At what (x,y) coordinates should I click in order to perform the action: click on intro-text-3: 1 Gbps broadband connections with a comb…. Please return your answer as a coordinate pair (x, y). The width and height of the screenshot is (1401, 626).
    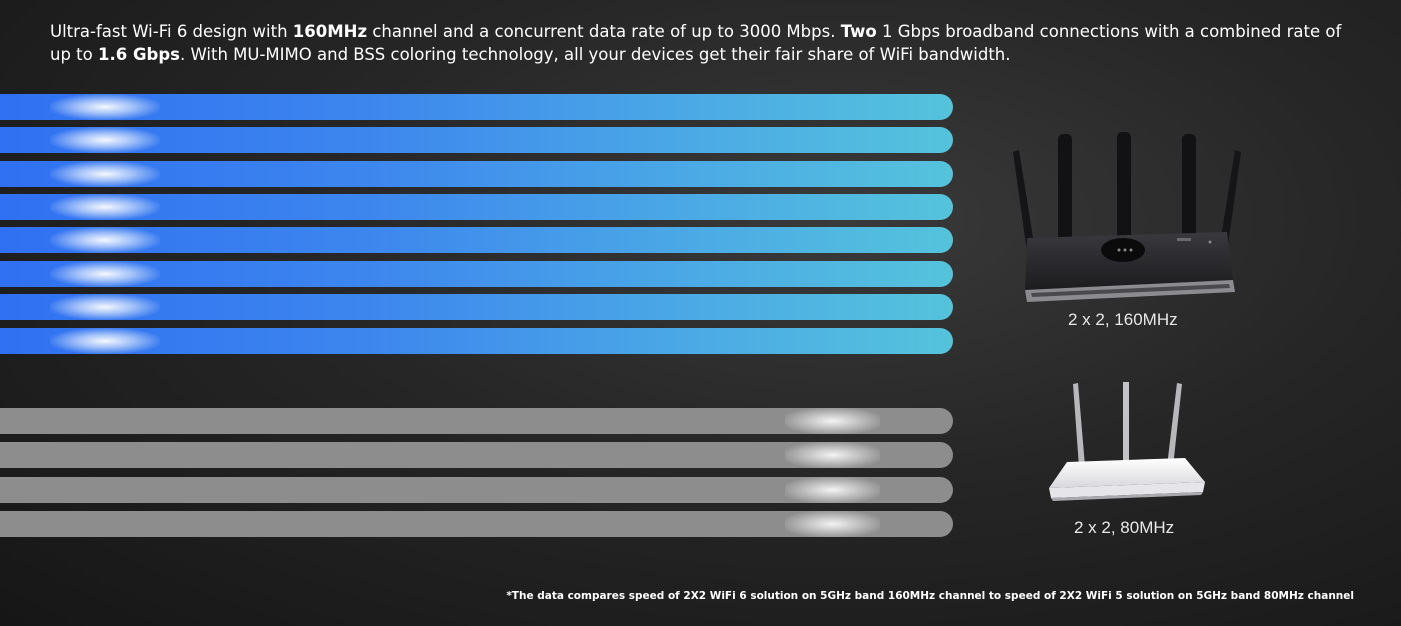
    Looking at the image, I should click on (696, 43).